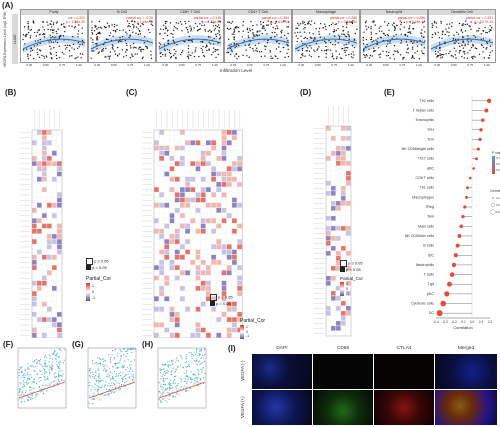  What do you see at coordinates (404, 407) in the screenshot?
I see `img-ctla4-pos` at bounding box center [404, 407].